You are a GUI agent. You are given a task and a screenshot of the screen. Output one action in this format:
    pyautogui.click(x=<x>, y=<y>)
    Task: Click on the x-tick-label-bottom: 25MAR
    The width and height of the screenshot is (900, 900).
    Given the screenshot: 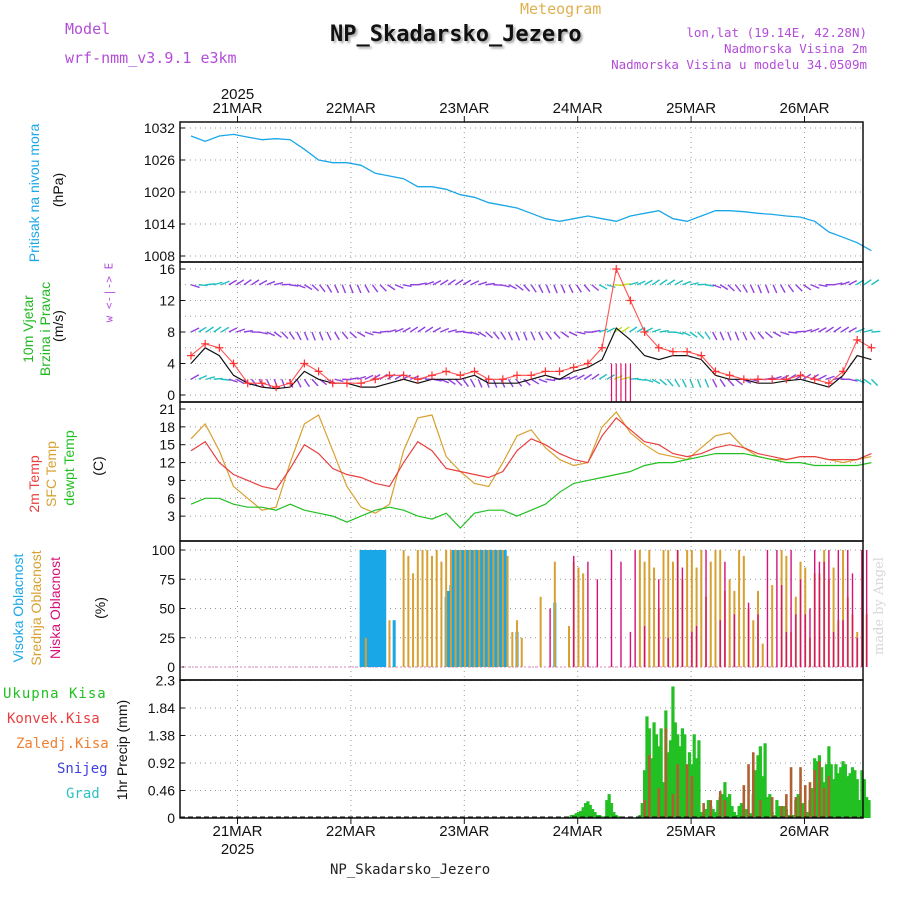 What is the action you would take?
    pyautogui.click(x=691, y=831)
    